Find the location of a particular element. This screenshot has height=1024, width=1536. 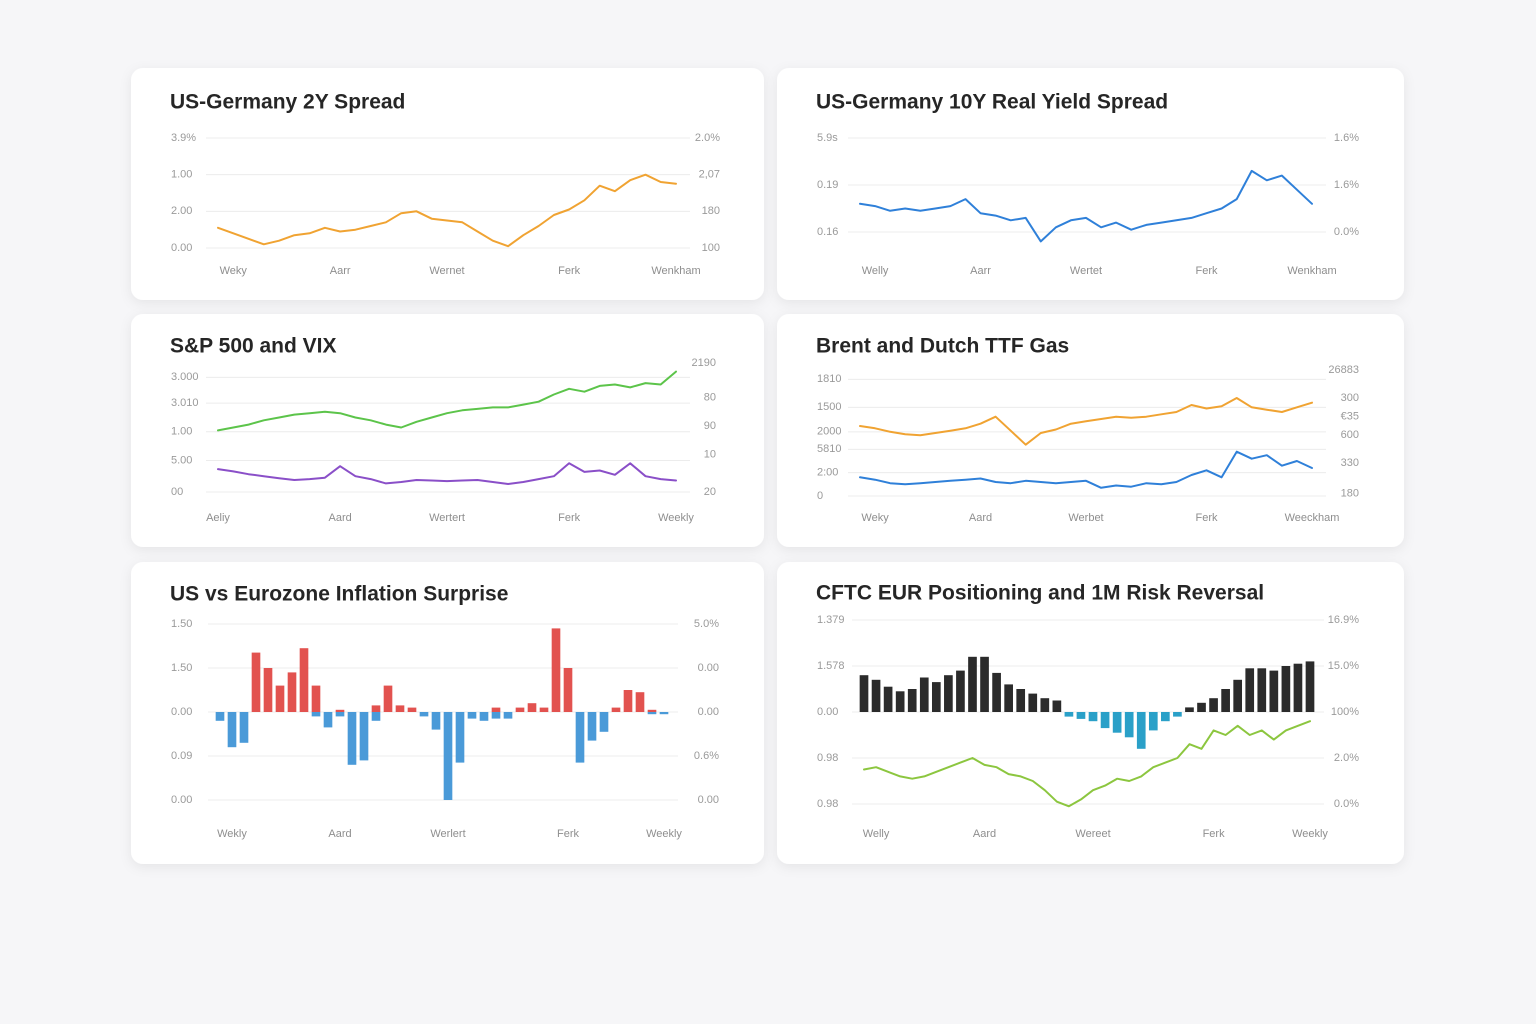

y-tick-label: 1.578 is located at coordinates (831, 666).